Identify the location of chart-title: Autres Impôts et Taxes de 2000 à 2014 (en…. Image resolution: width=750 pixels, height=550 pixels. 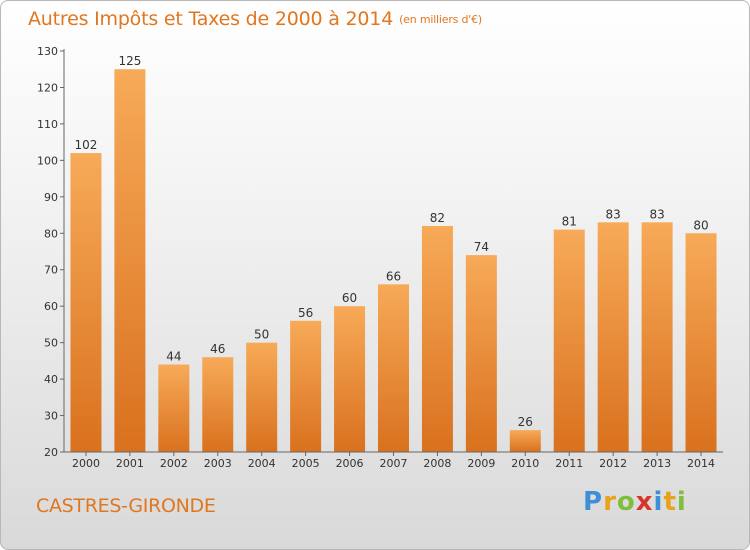
(255, 19).